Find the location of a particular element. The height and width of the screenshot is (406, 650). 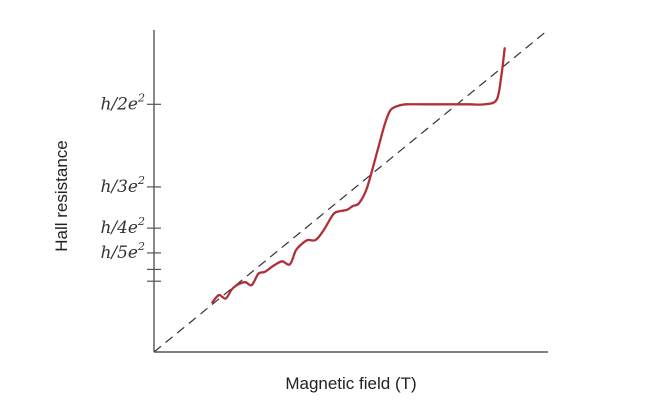

y-tick-label: h/5e2 is located at coordinates (122, 251).